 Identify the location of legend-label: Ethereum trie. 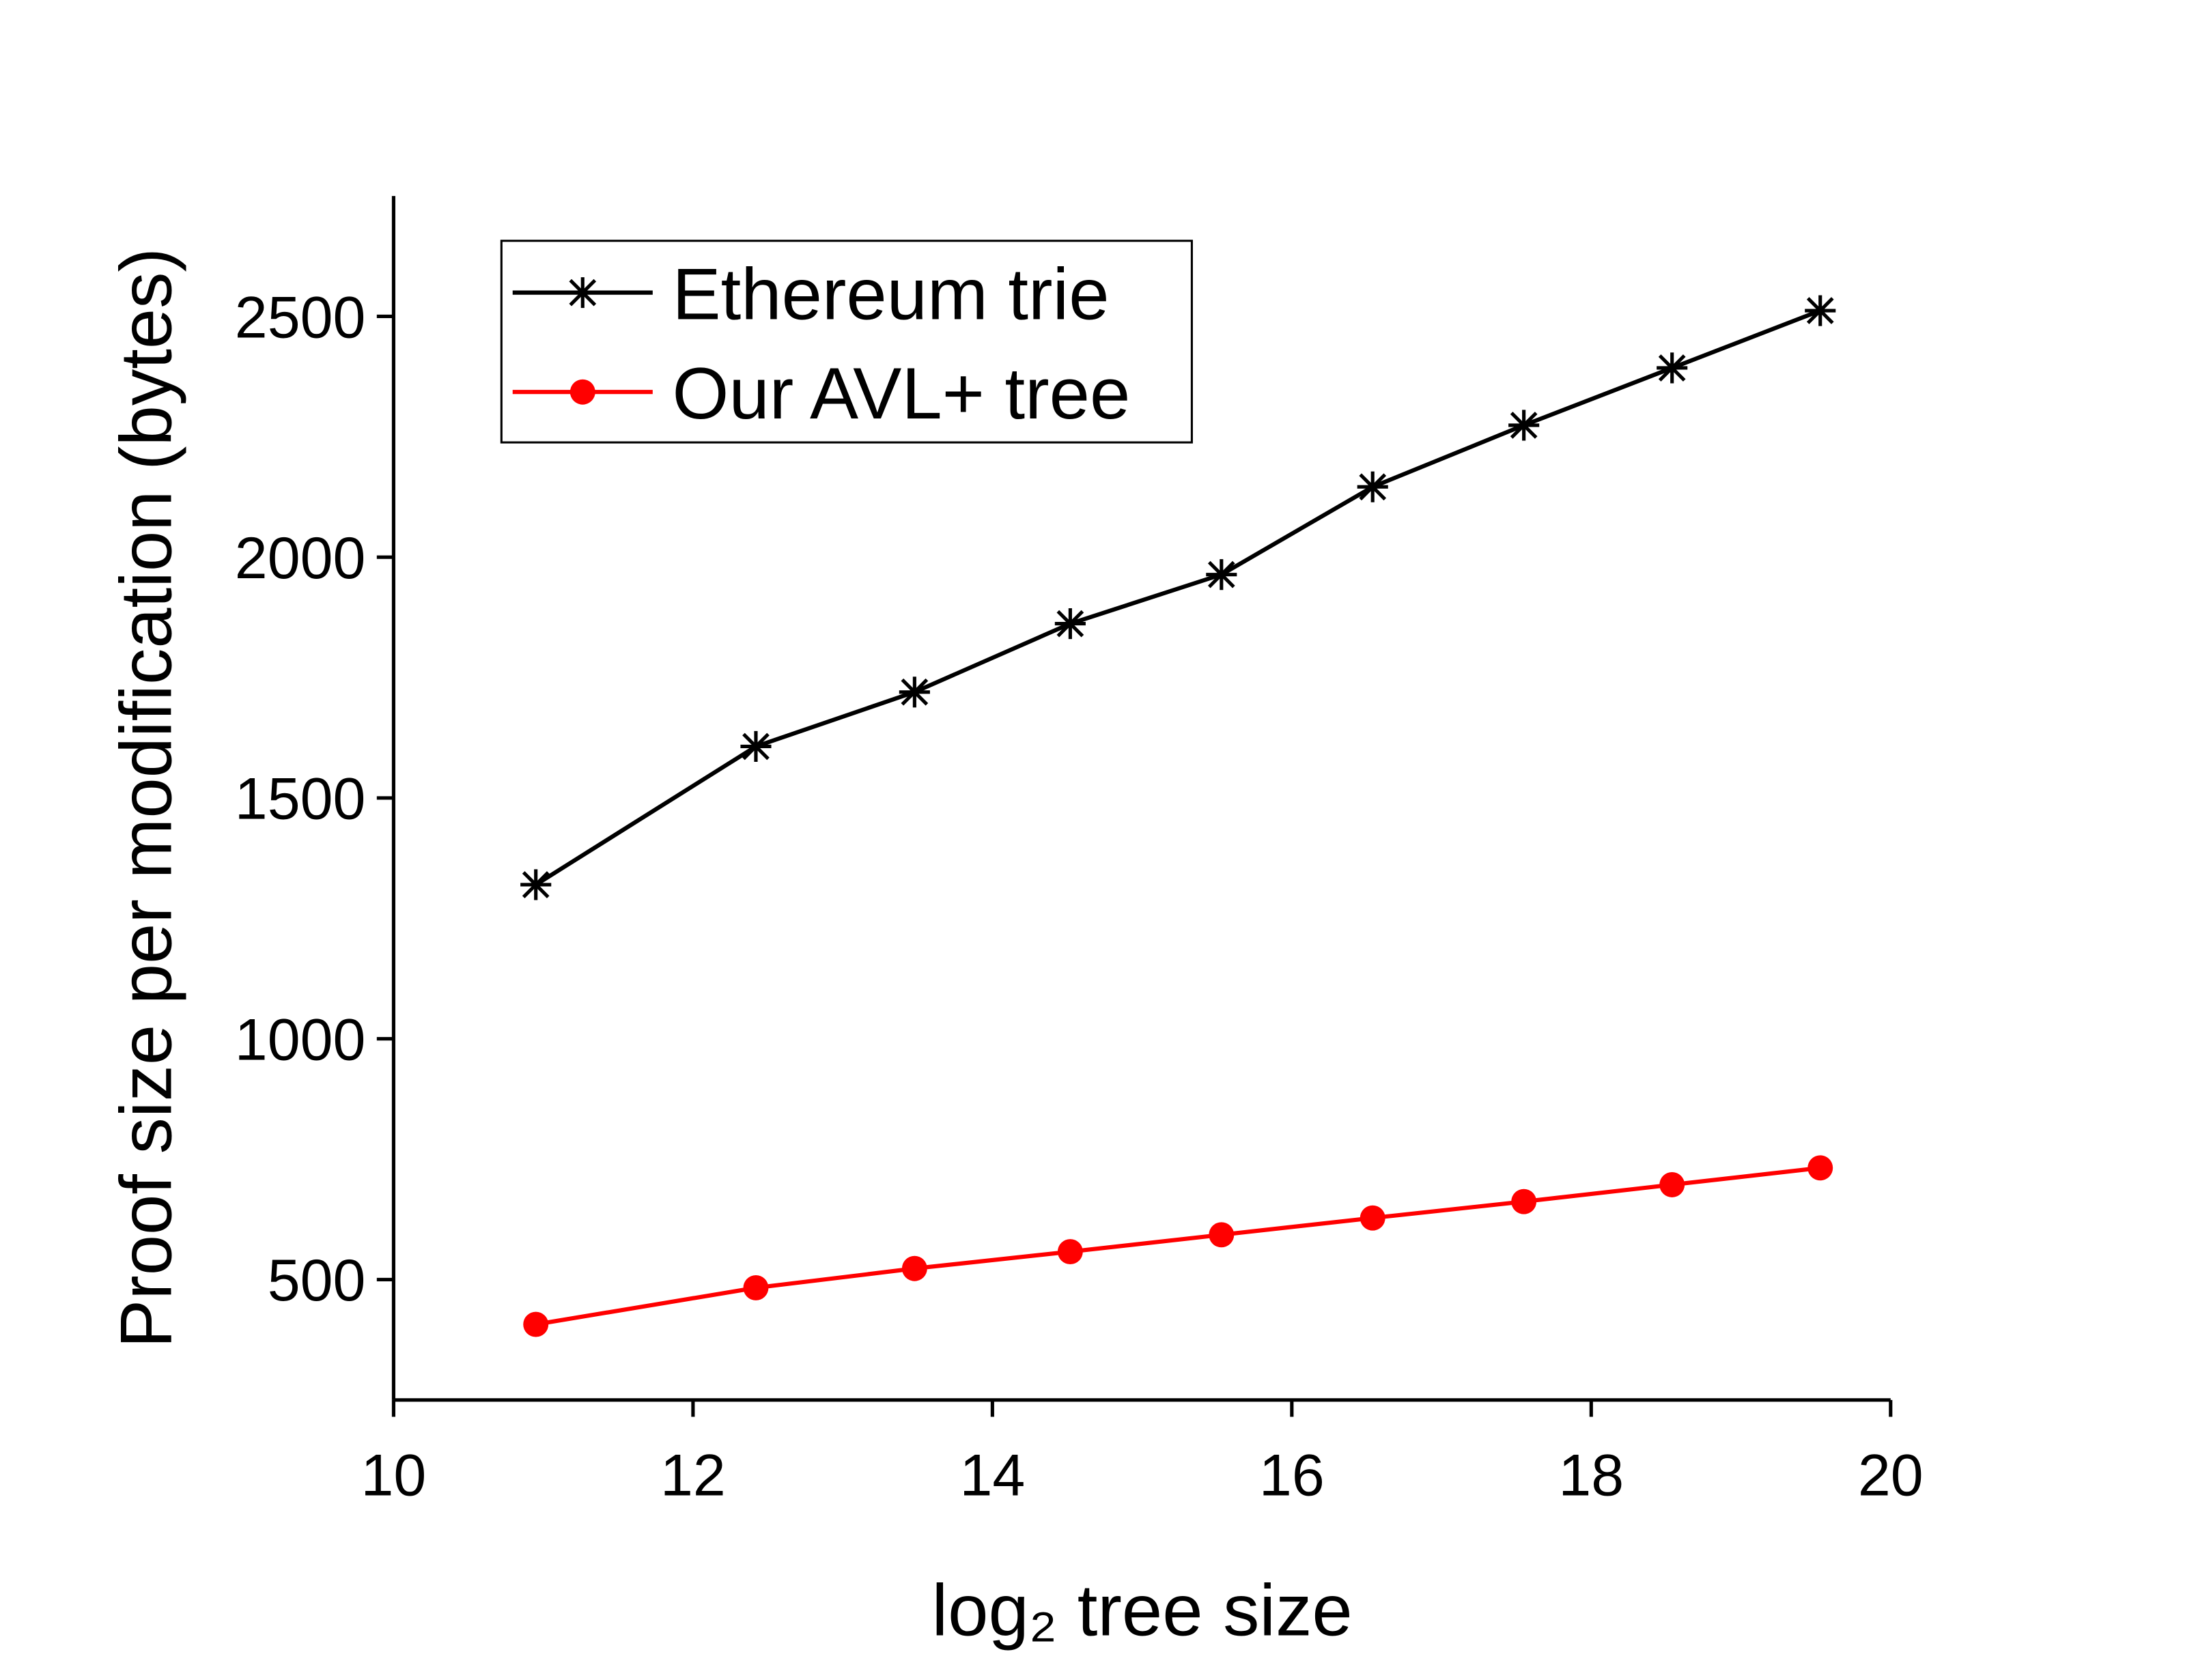
(892, 294).